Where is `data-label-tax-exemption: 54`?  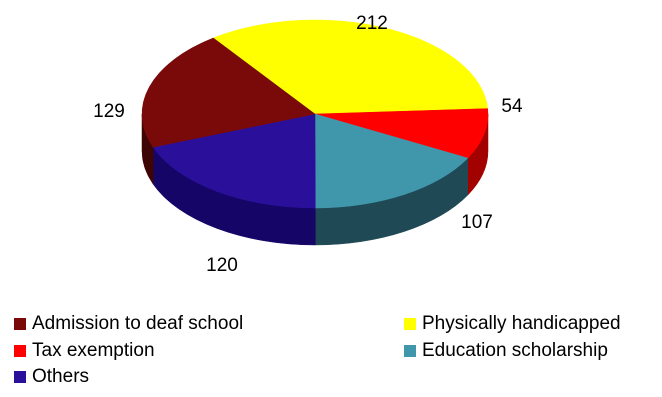
data-label-tax-exemption: 54 is located at coordinates (512, 106).